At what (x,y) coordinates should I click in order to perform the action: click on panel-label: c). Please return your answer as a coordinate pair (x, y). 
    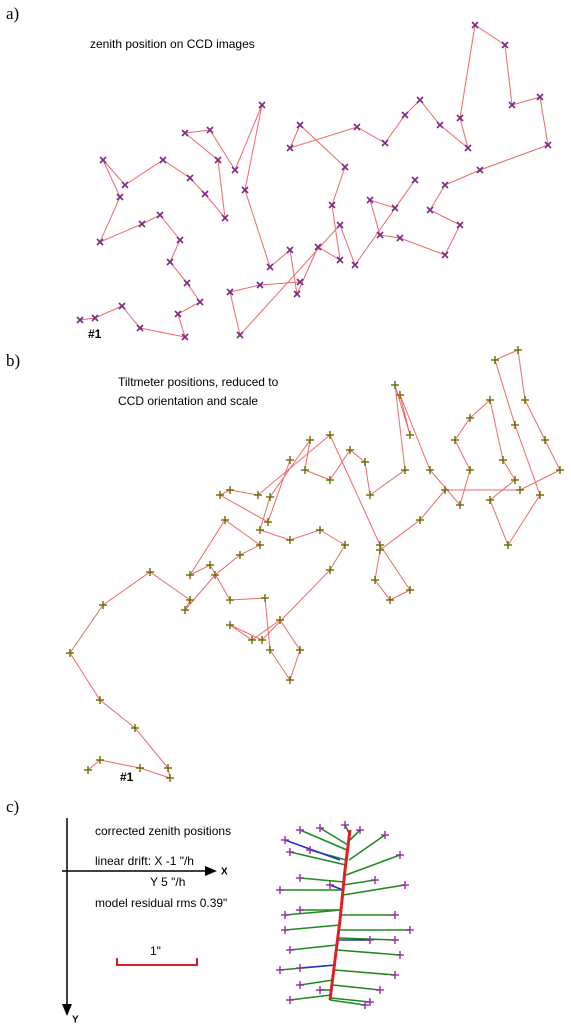
    Looking at the image, I should click on (12, 806).